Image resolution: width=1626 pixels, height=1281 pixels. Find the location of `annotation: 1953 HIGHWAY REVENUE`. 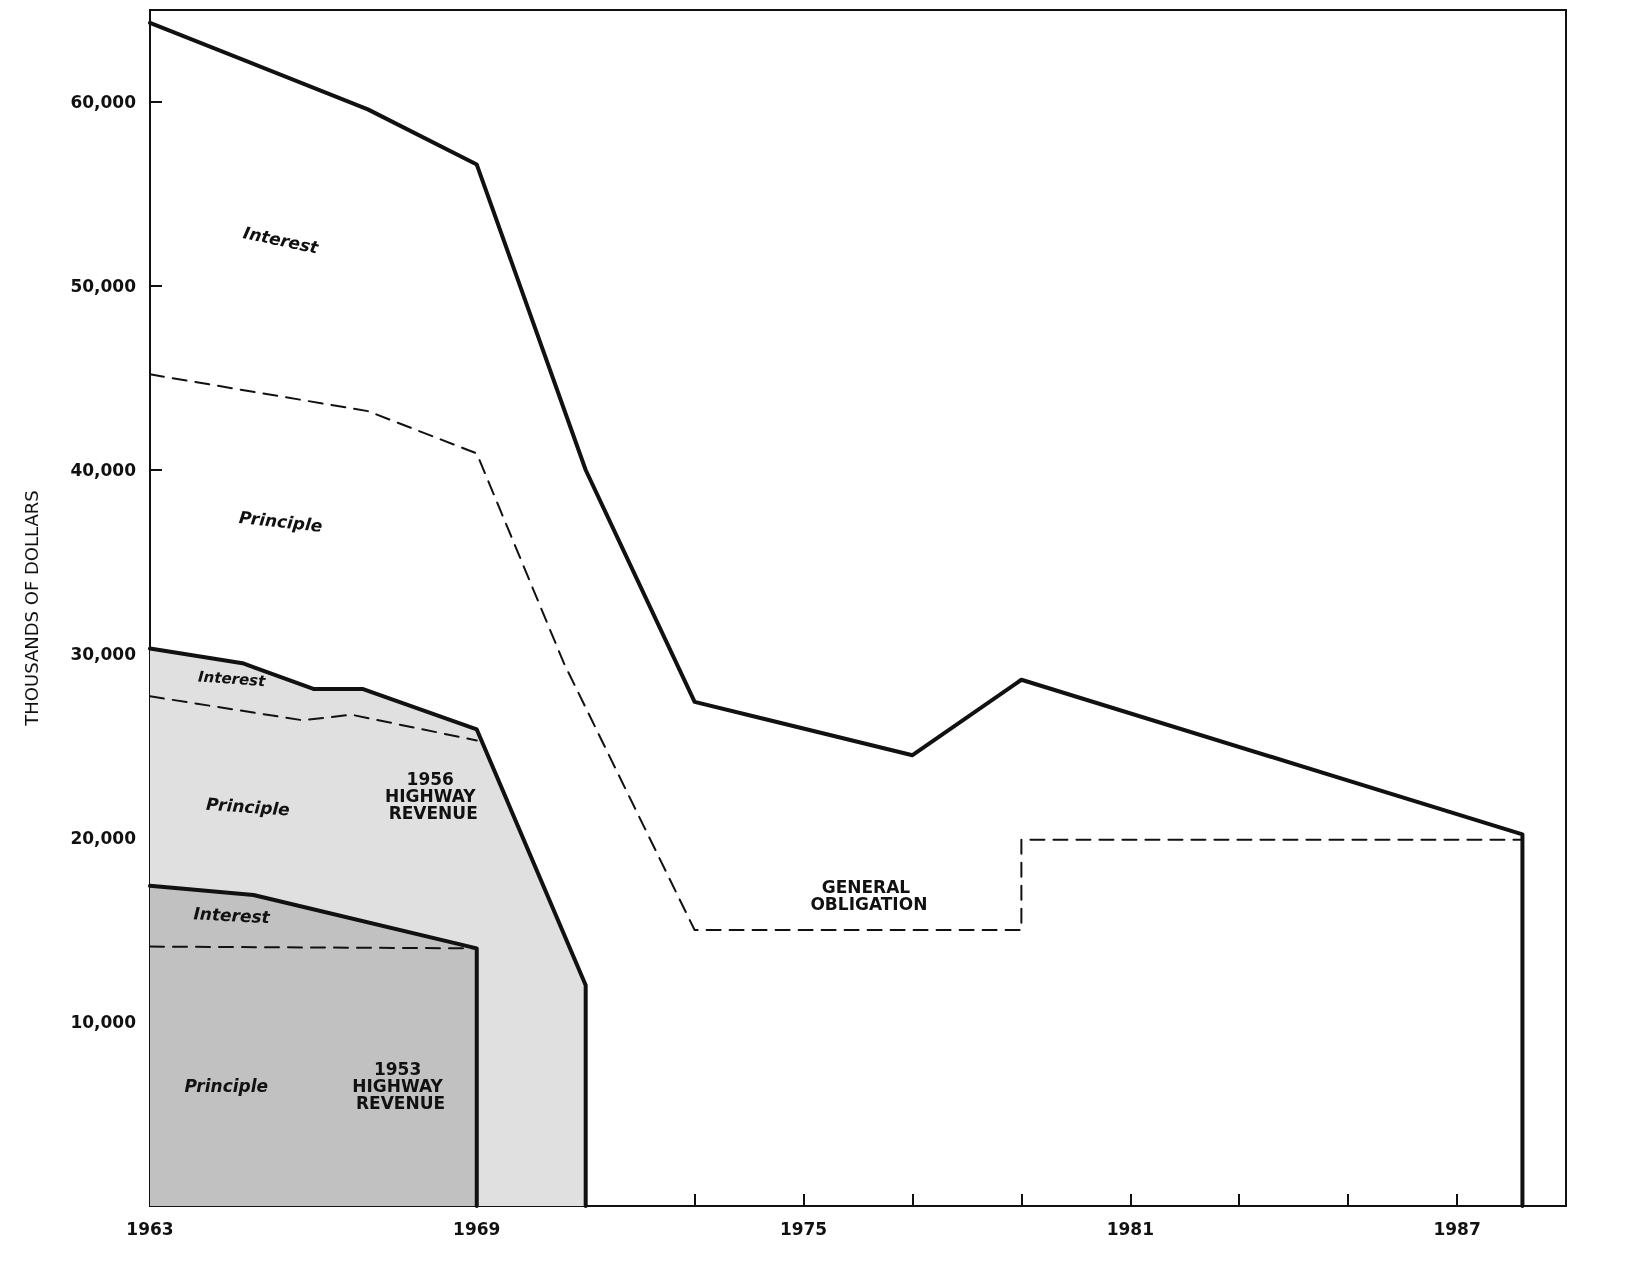

annotation: 1953 HIGHWAY REVENUE is located at coordinates (400, 1086).